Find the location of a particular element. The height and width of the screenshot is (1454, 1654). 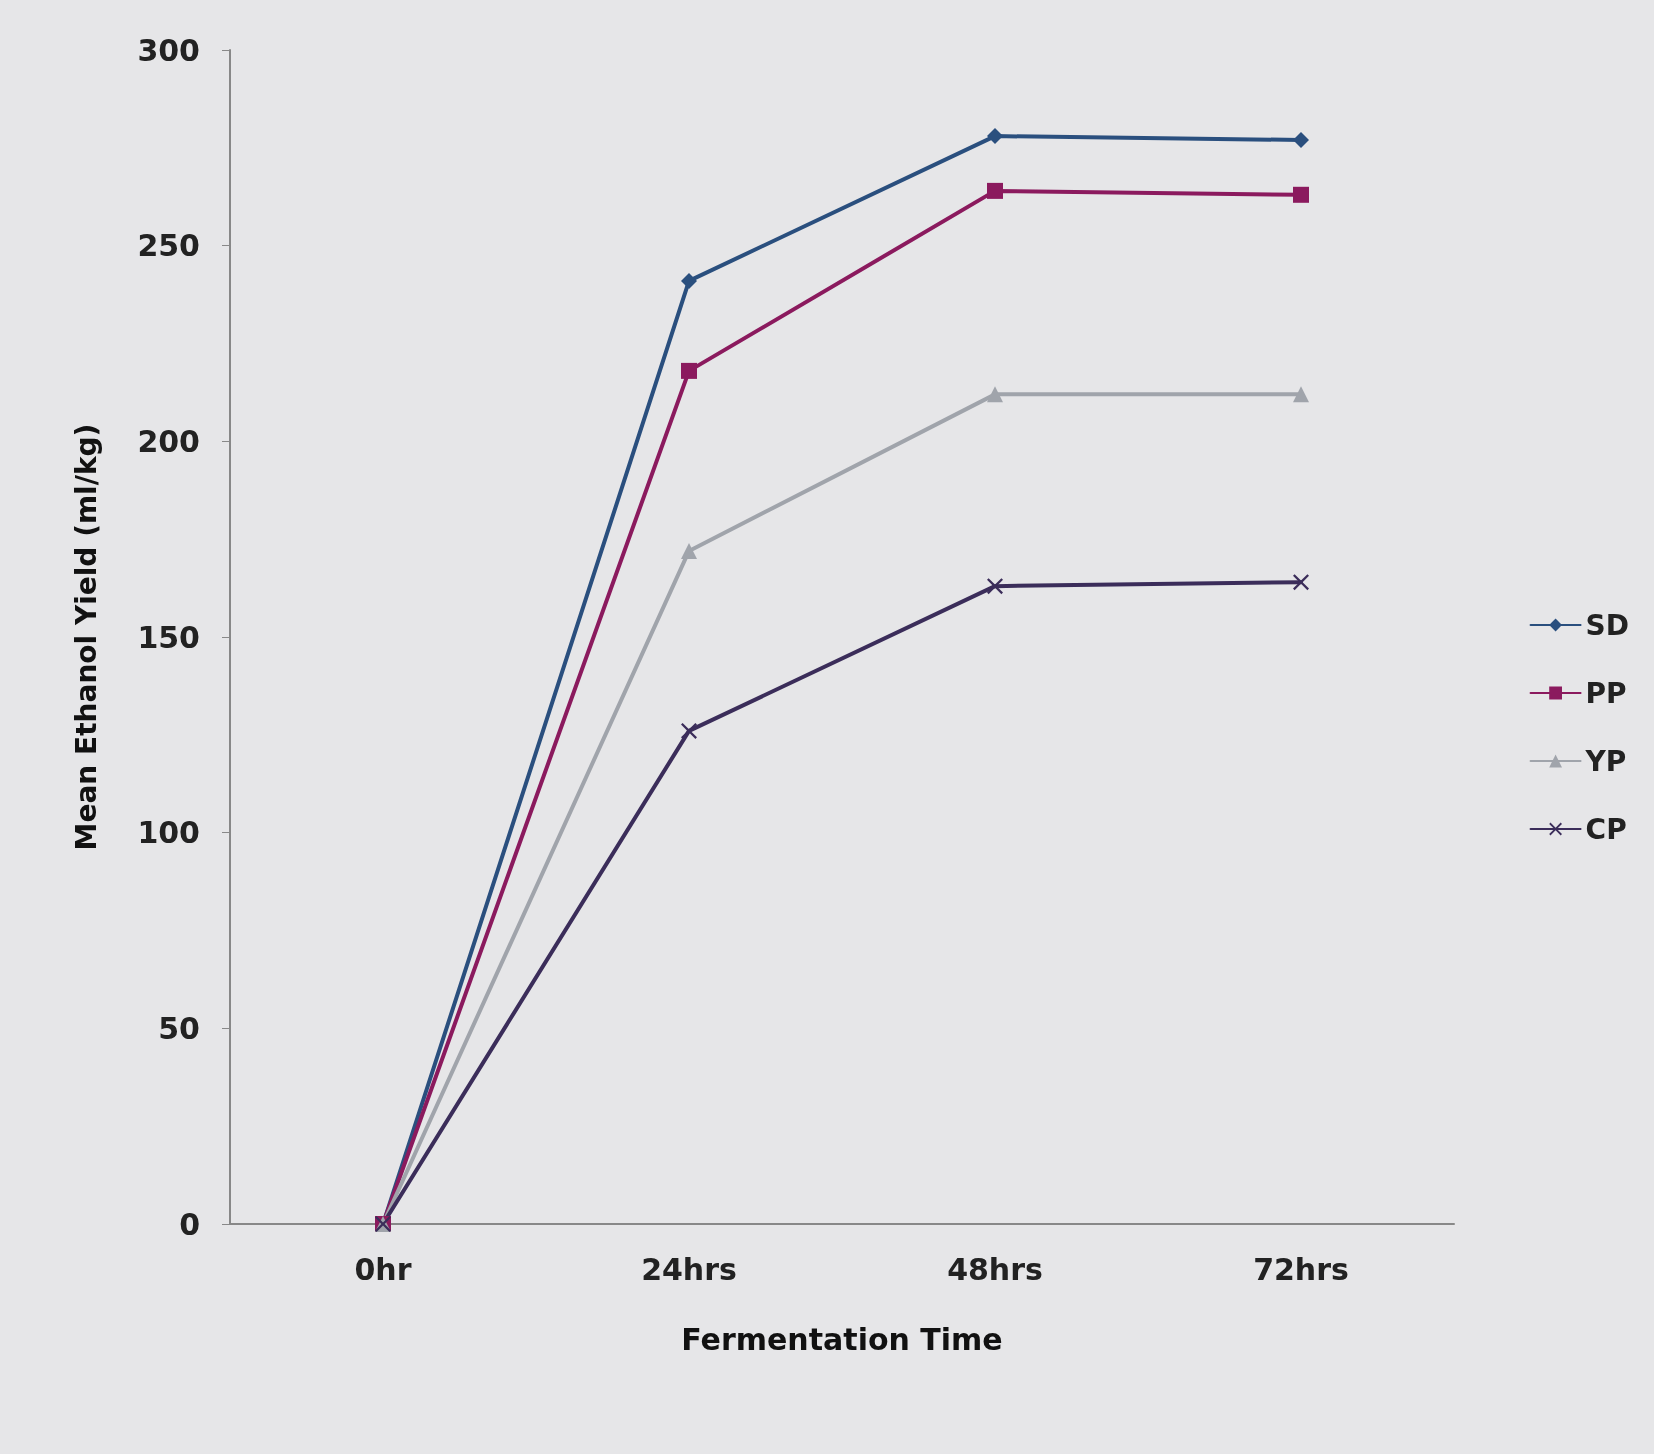

x-tick-label: 24hrs is located at coordinates (689, 1269).